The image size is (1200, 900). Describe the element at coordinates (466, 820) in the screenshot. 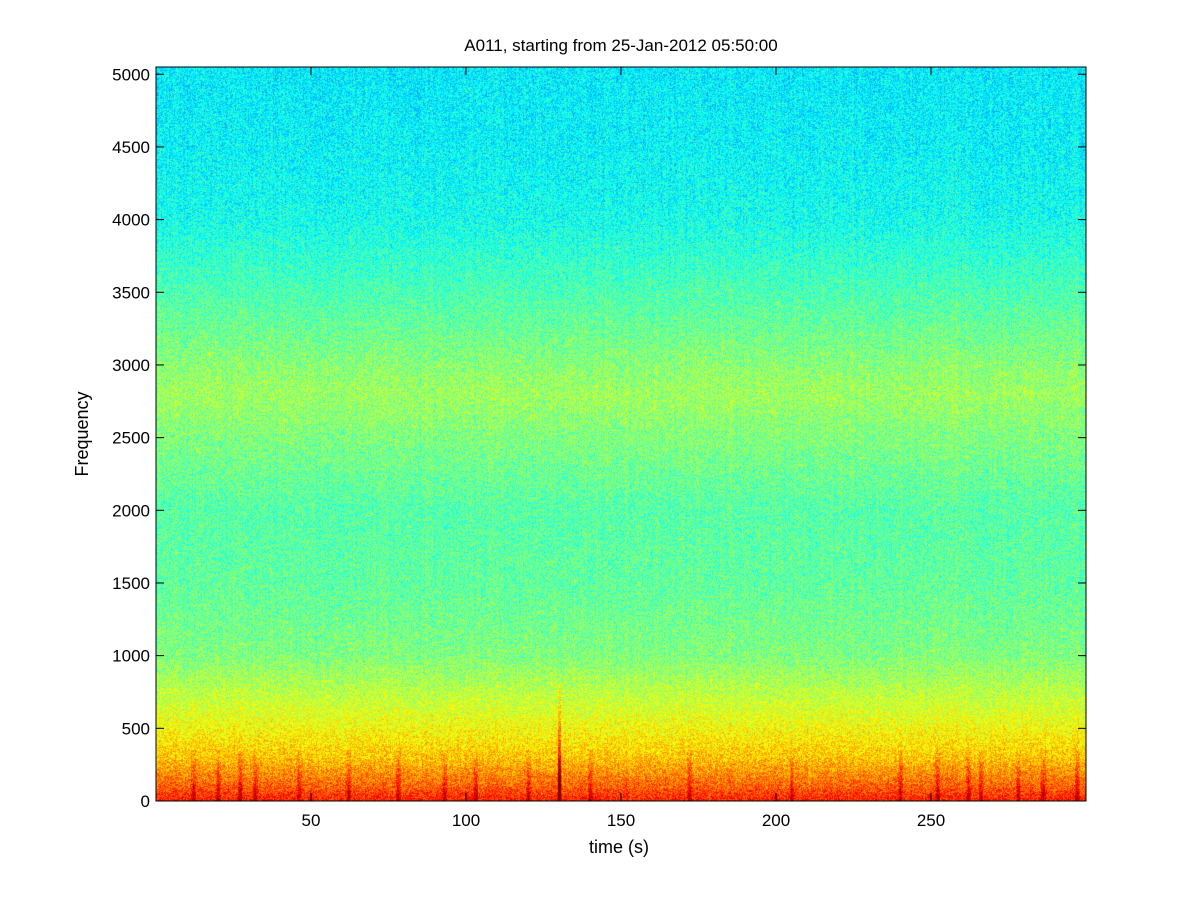

I see `x-tick-label: 100` at that location.